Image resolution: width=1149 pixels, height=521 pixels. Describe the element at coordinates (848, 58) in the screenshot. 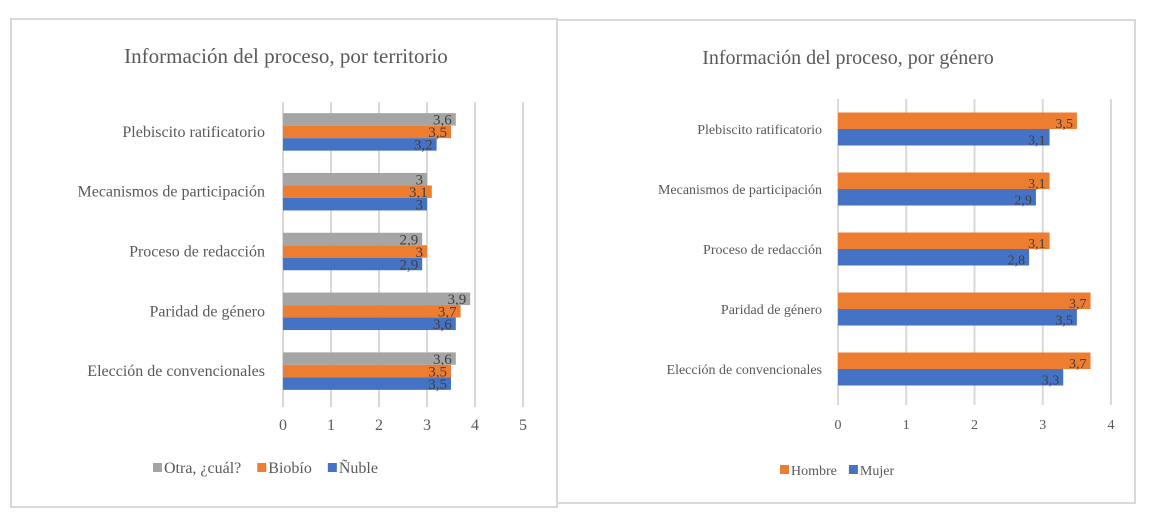

I see `chart-title: Información del proceso, por género` at that location.